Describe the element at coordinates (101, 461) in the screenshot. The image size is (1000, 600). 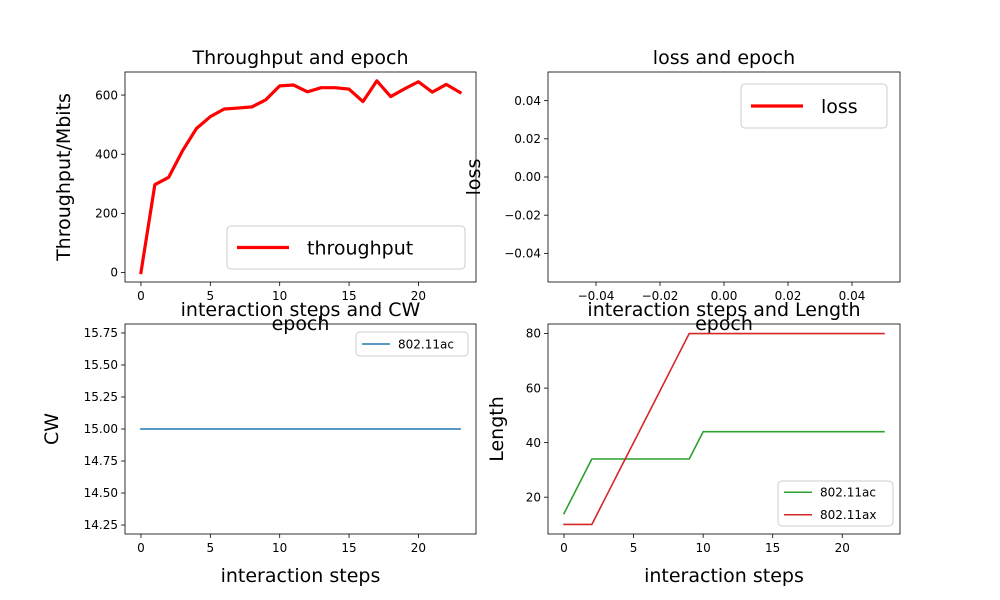
I see `y-tick-label: 14.75` at that location.